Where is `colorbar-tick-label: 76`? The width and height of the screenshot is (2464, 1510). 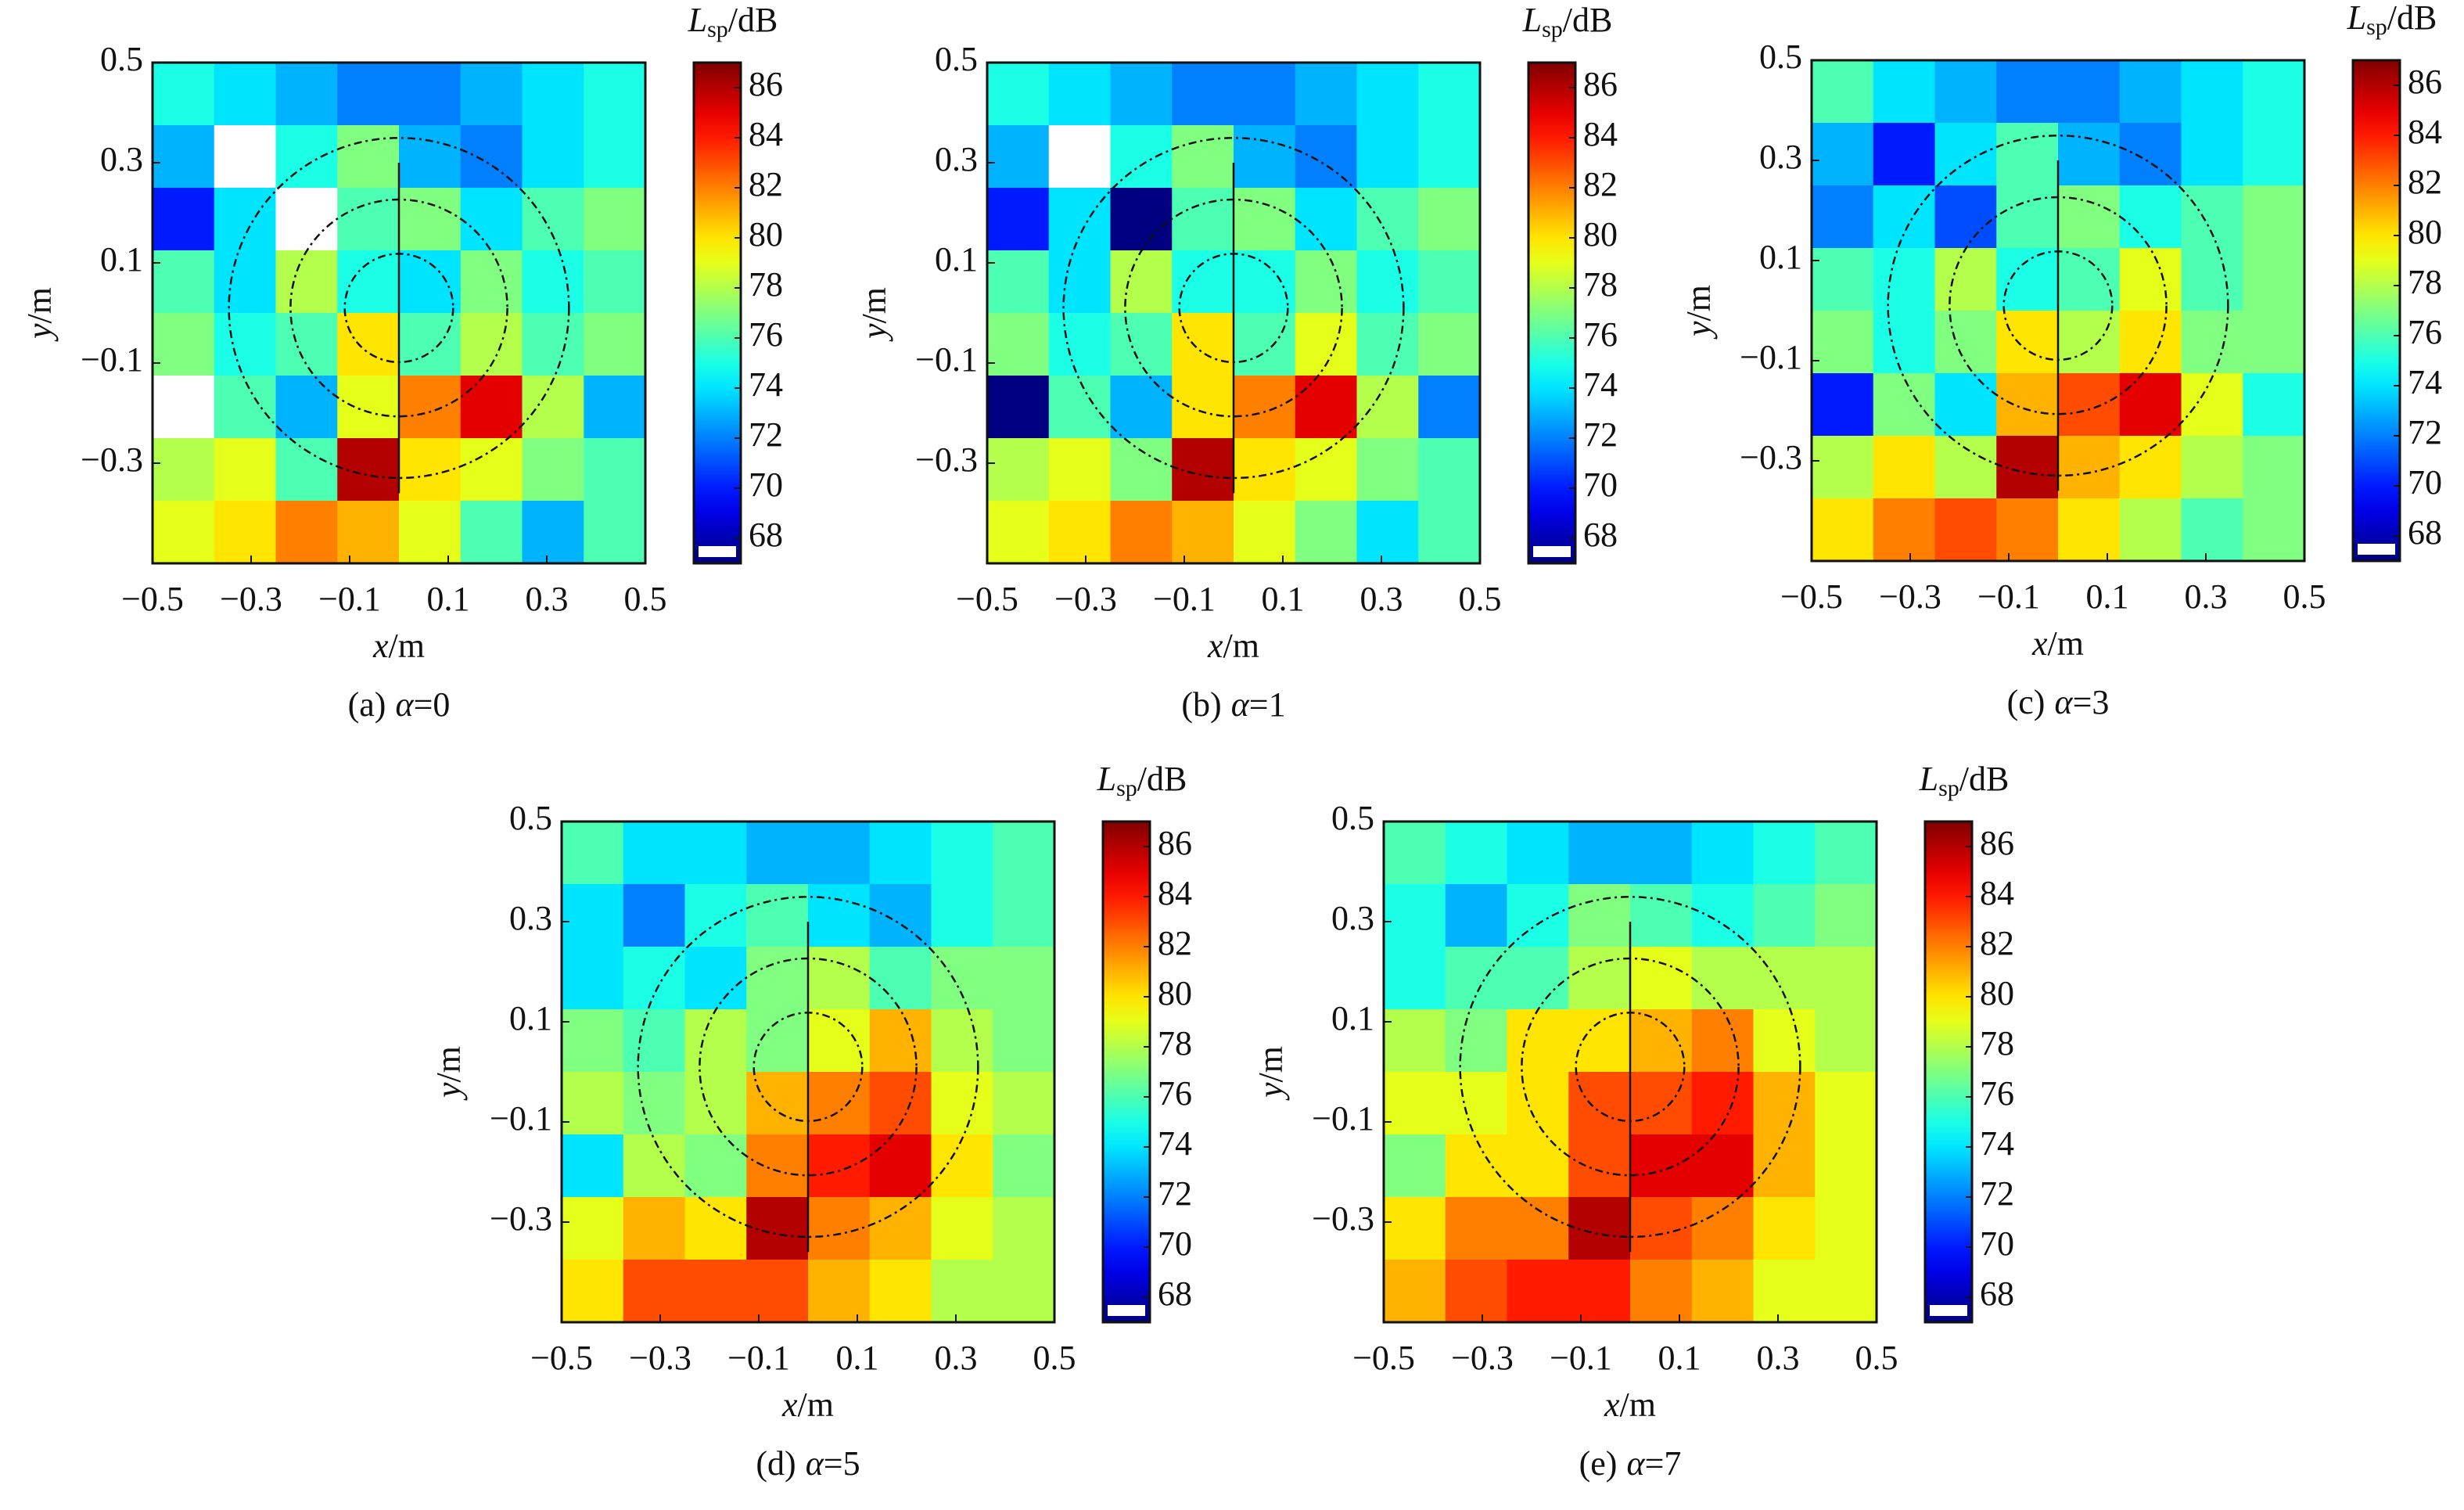
colorbar-tick-label: 76 is located at coordinates (766, 335).